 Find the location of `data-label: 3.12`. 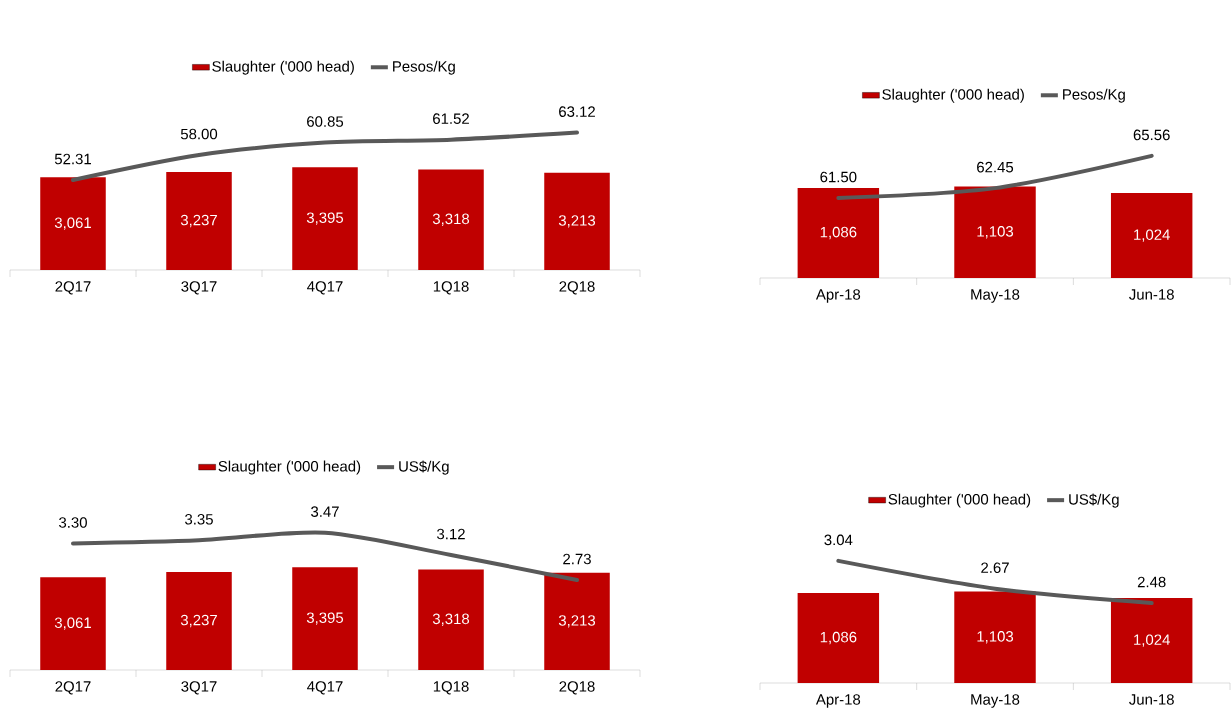

data-label: 3.12 is located at coordinates (451, 534).